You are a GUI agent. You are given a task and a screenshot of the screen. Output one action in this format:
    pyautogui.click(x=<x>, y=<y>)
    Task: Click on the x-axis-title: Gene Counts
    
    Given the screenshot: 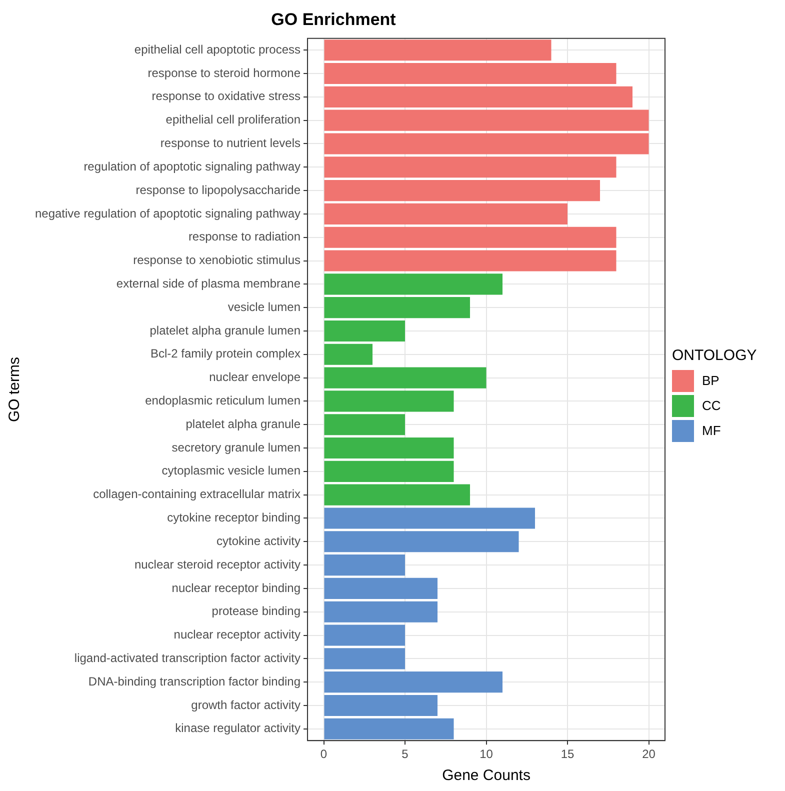 What is the action you would take?
    pyautogui.click(x=486, y=775)
    